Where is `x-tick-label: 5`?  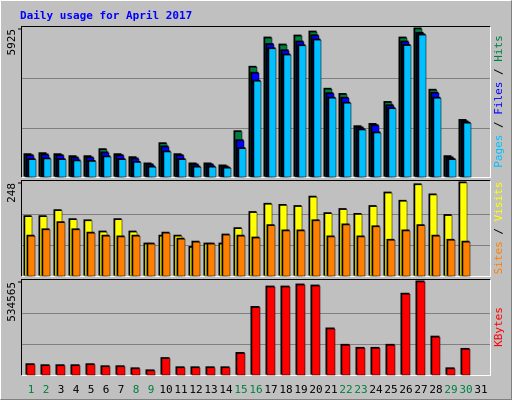 x-tick-label: 5 is located at coordinates (91, 389).